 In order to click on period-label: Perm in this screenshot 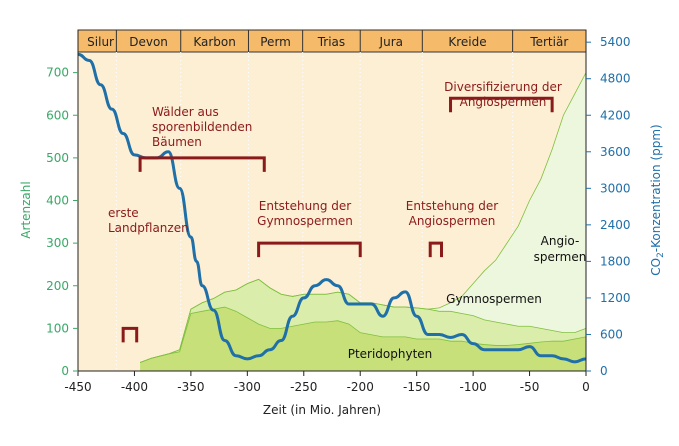, I will do `click(275, 42)`.